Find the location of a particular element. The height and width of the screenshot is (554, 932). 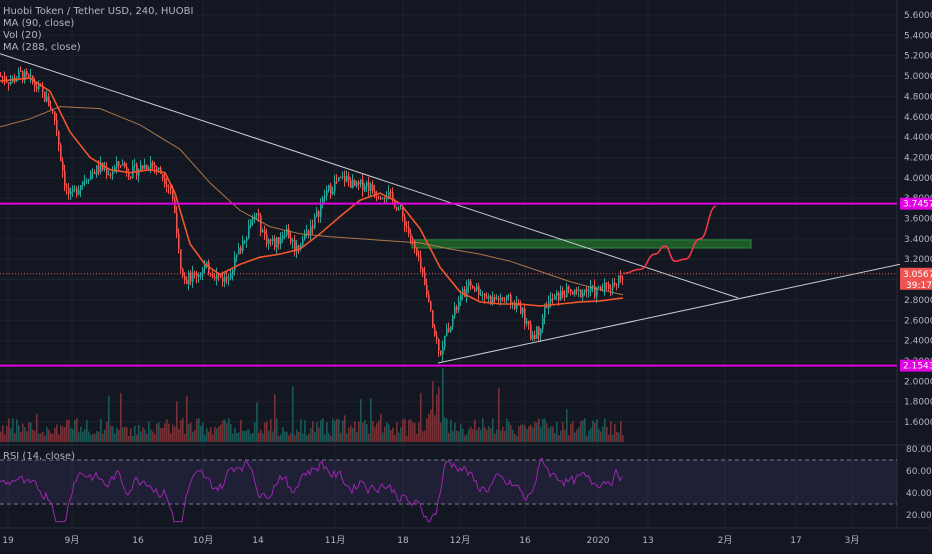

rsi-pane is located at coordinates (448, 489).